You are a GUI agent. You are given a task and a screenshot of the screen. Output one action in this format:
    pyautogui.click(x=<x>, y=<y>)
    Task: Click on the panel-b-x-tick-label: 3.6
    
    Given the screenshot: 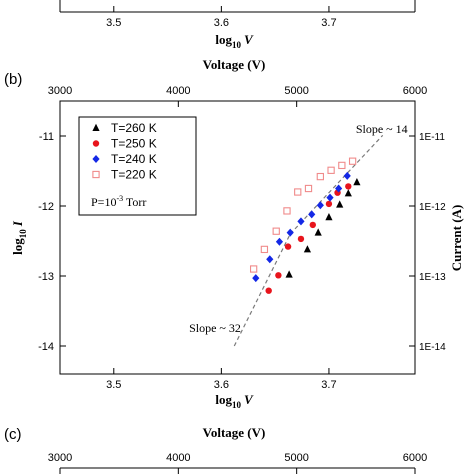 What is the action you would take?
    pyautogui.click(x=221, y=385)
    